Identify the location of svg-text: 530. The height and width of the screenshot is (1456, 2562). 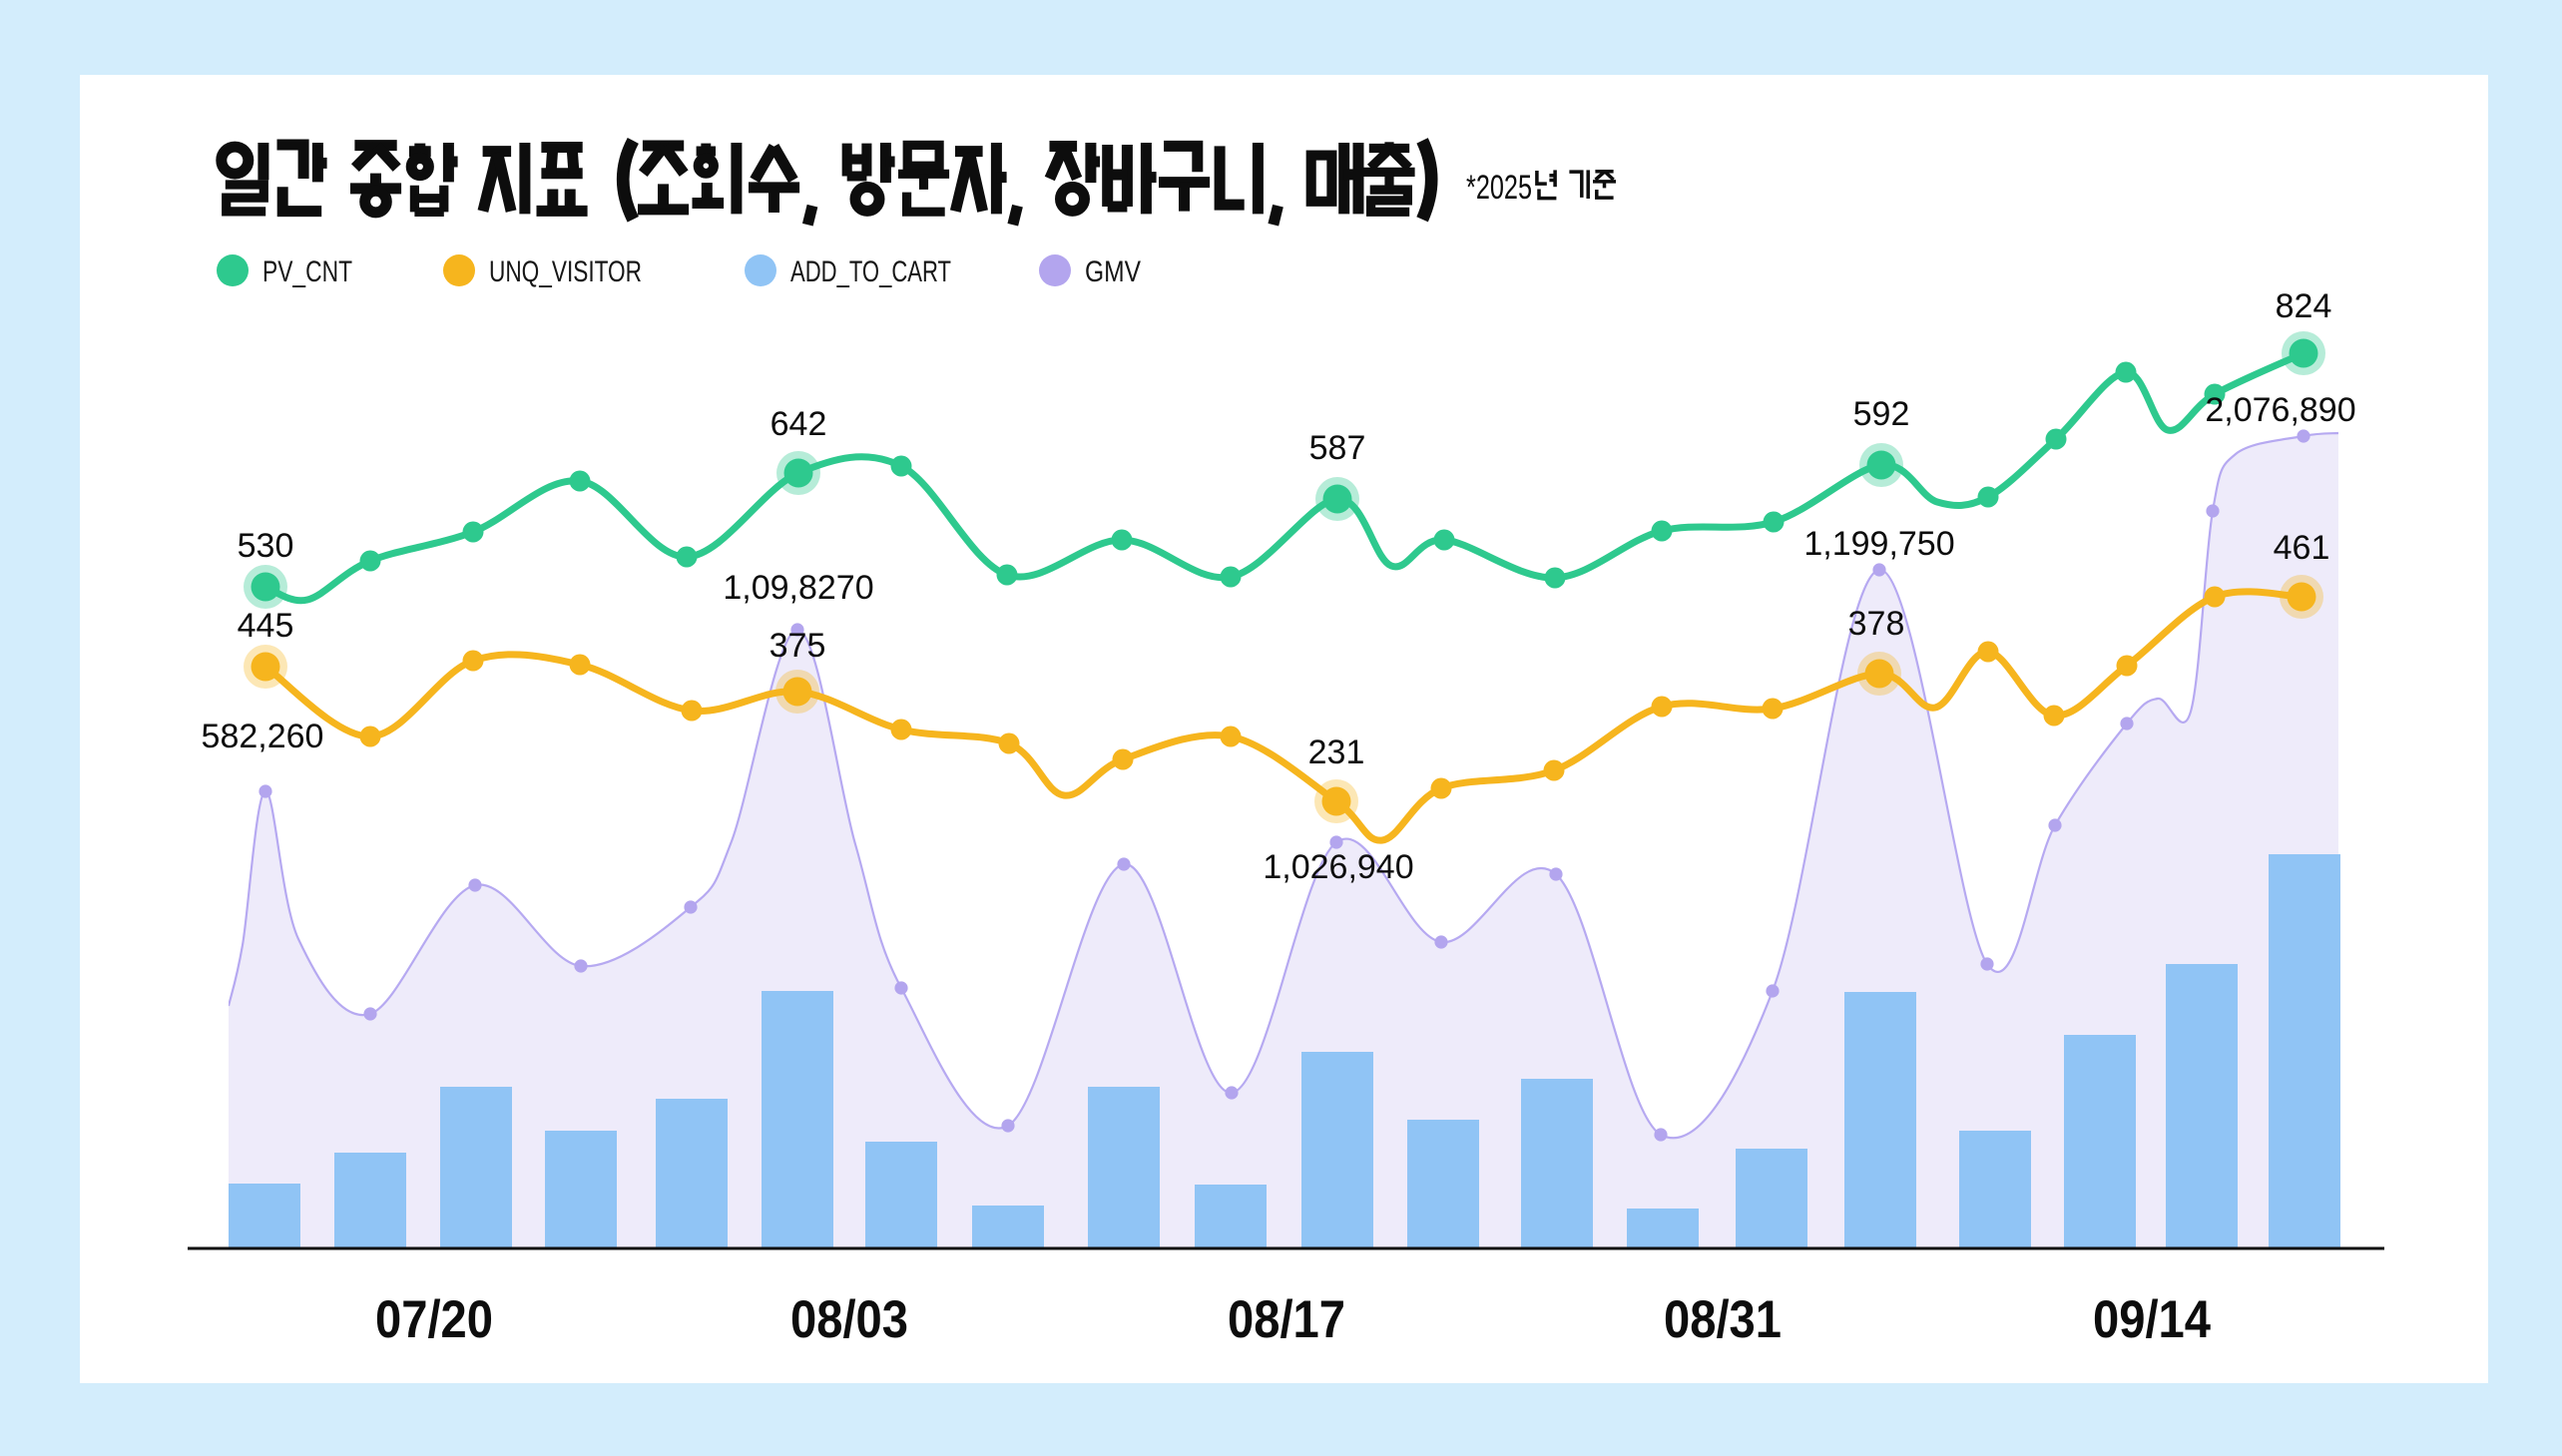
(266, 546).